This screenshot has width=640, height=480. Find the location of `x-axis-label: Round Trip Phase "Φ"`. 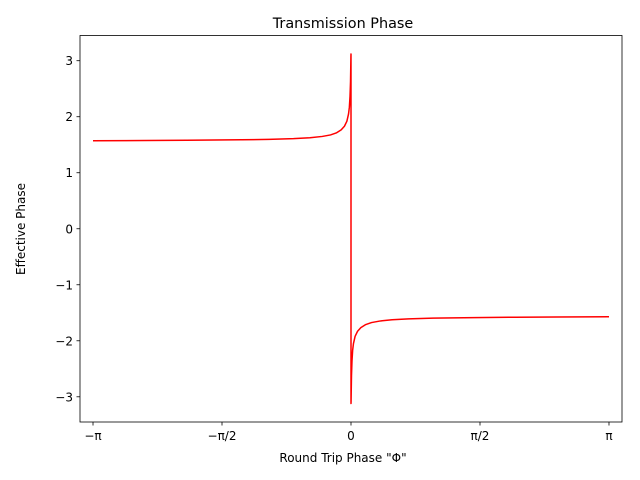

x-axis-label: Round Trip Phase "Φ" is located at coordinates (342, 458).